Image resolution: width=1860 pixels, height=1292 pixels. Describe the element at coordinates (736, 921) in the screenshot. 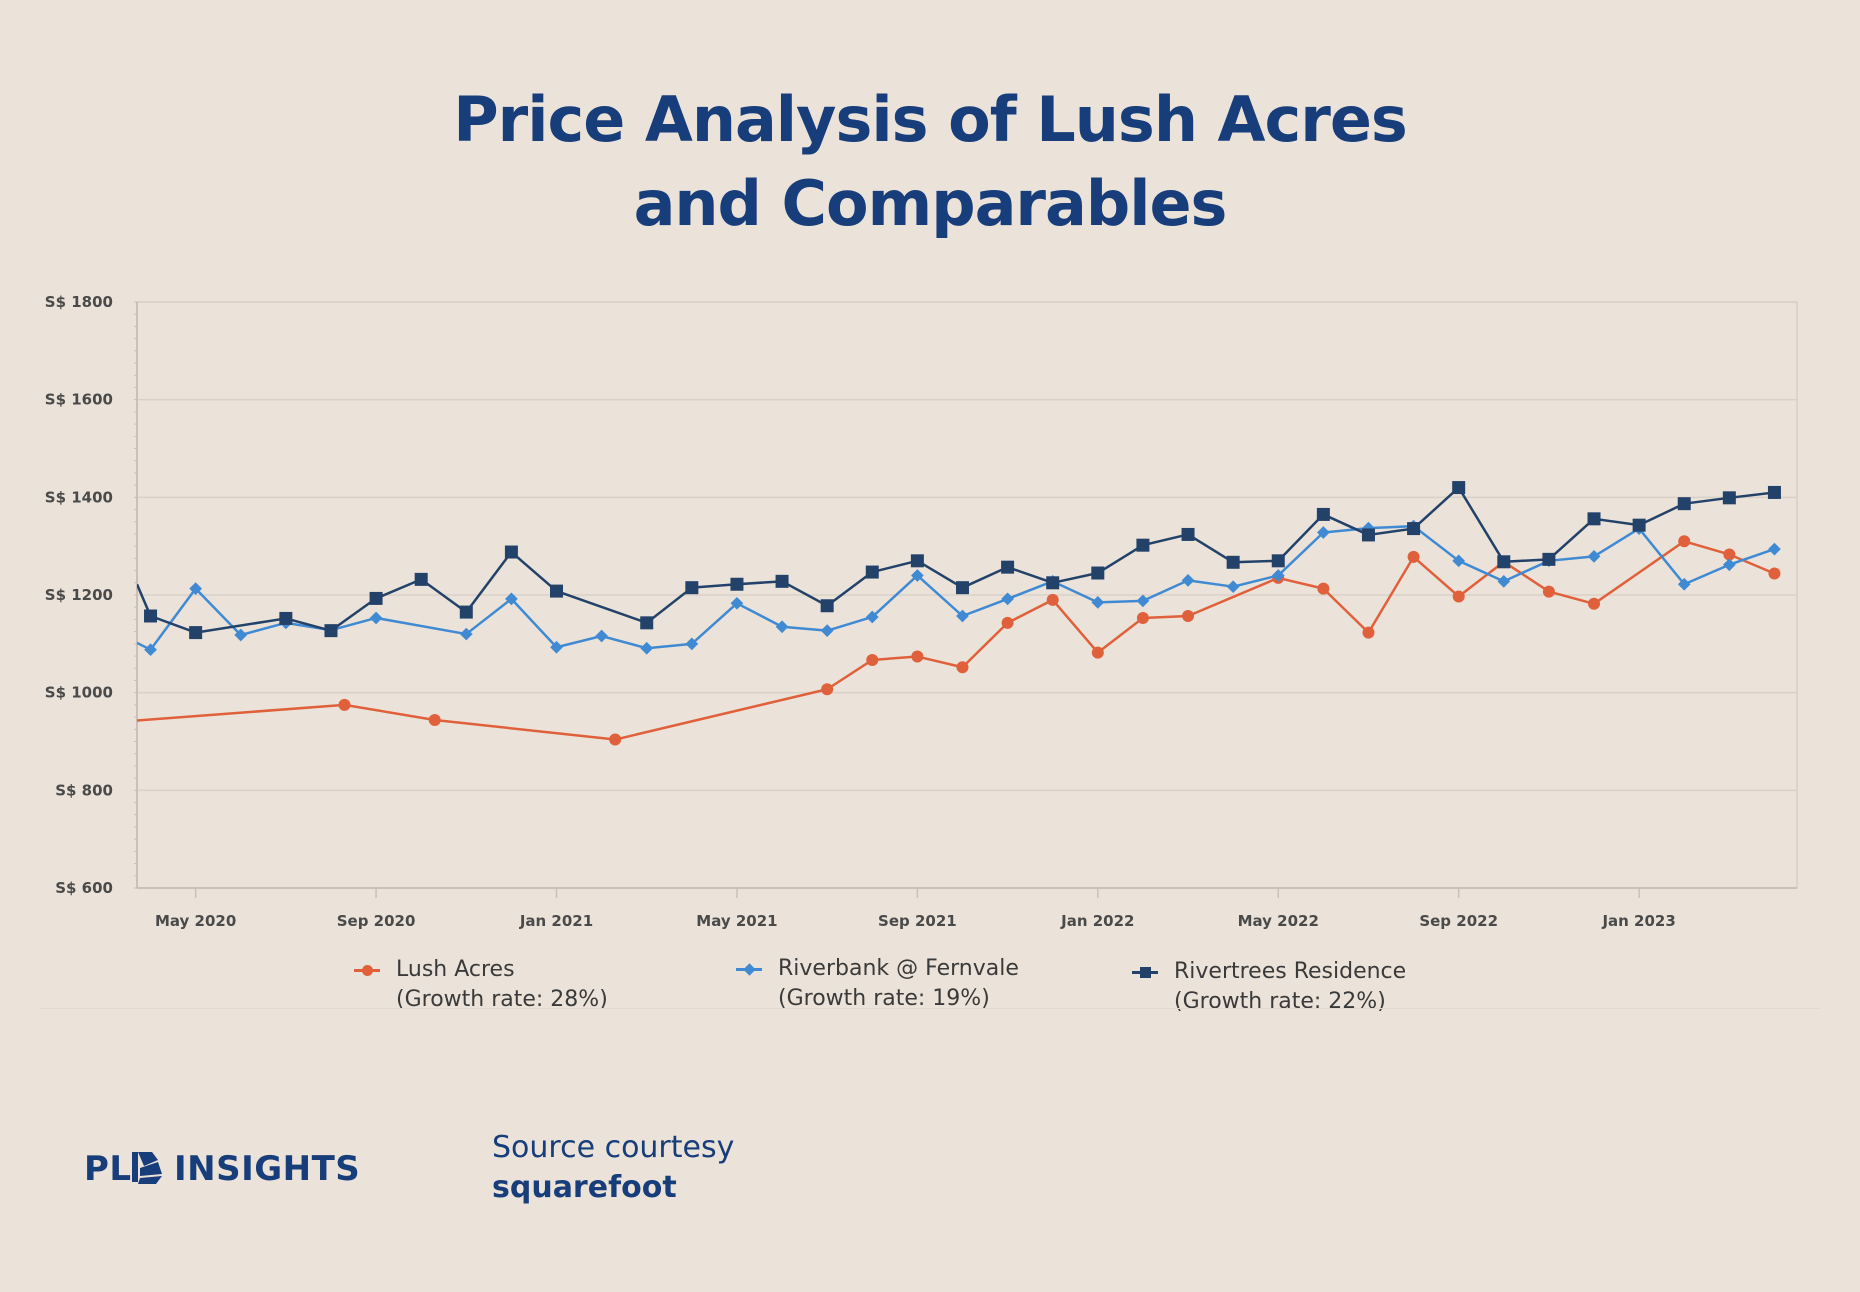

I see `x-tick-label: May 2021` at that location.